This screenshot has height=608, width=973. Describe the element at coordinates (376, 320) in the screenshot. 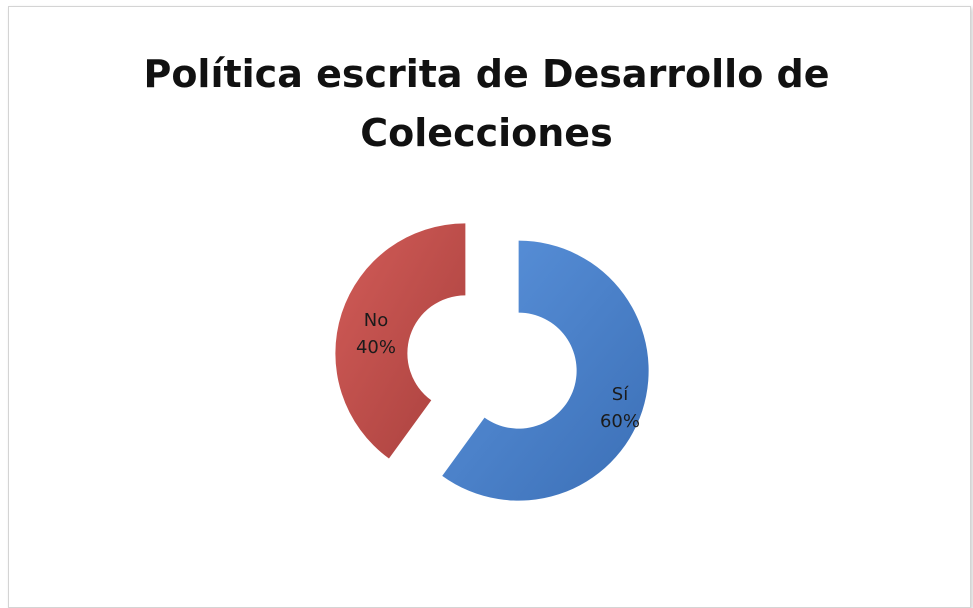

I see `slice-category-label: No` at that location.